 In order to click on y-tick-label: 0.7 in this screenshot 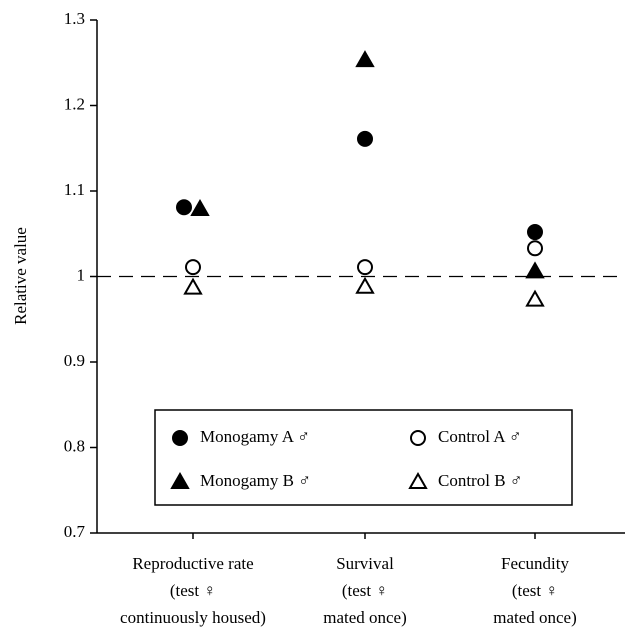, I will do `click(75, 531)`.